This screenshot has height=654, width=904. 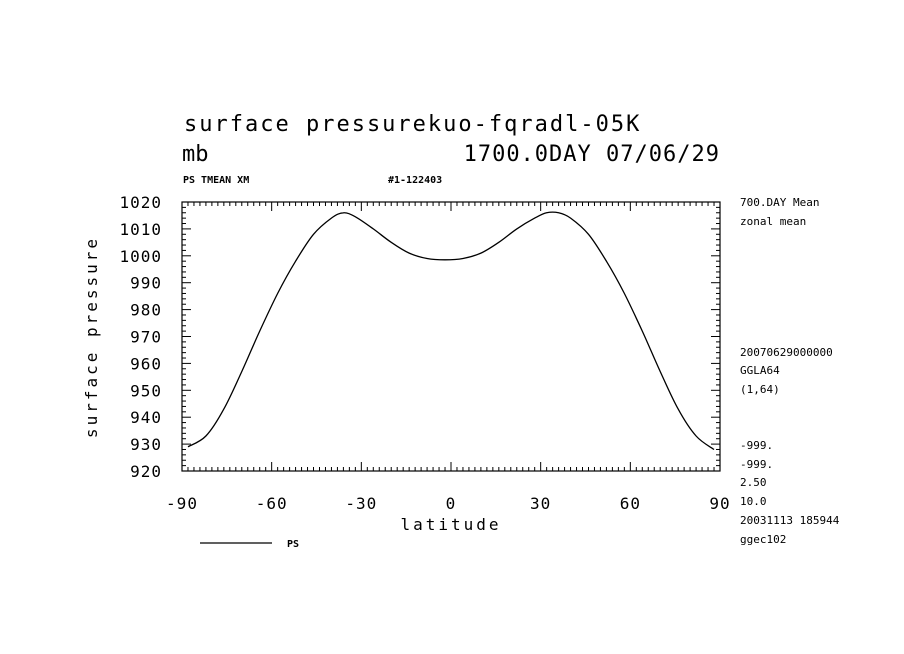 I want to click on y-tick-label: 1020, so click(x=140, y=202).